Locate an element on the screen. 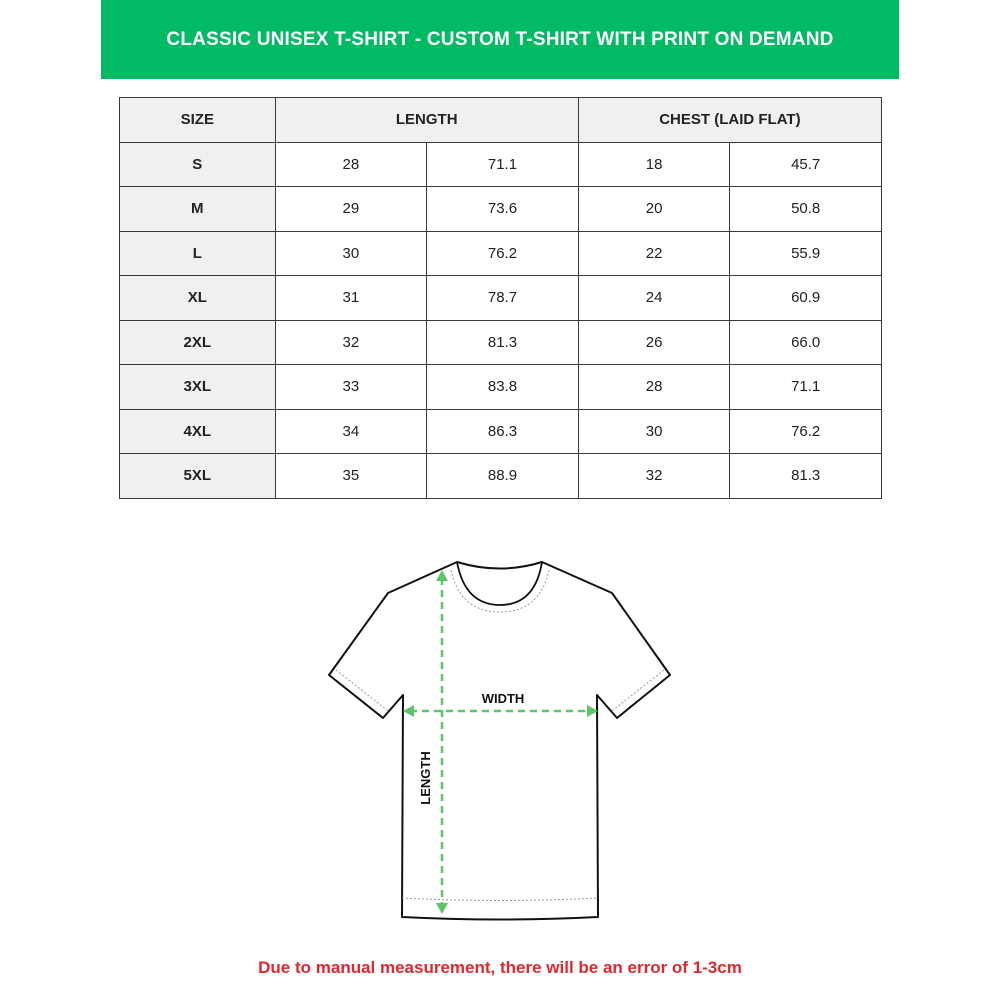  cell-size: L is located at coordinates (197, 253).